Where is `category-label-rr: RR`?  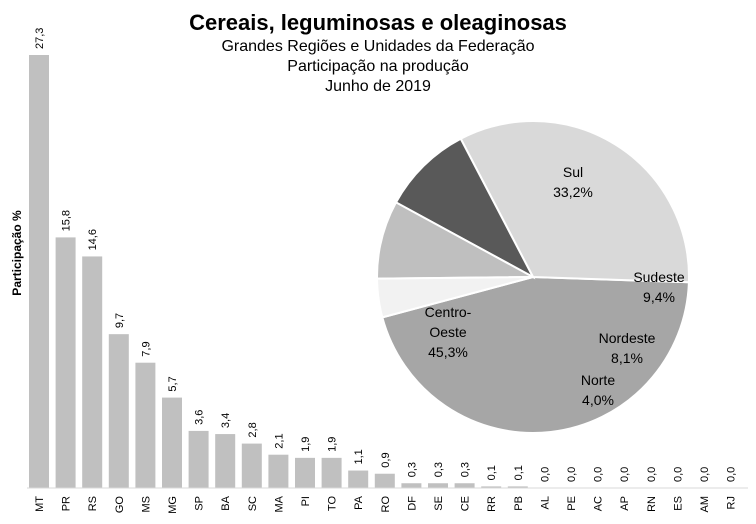 category-label-rr: RR is located at coordinates (492, 504).